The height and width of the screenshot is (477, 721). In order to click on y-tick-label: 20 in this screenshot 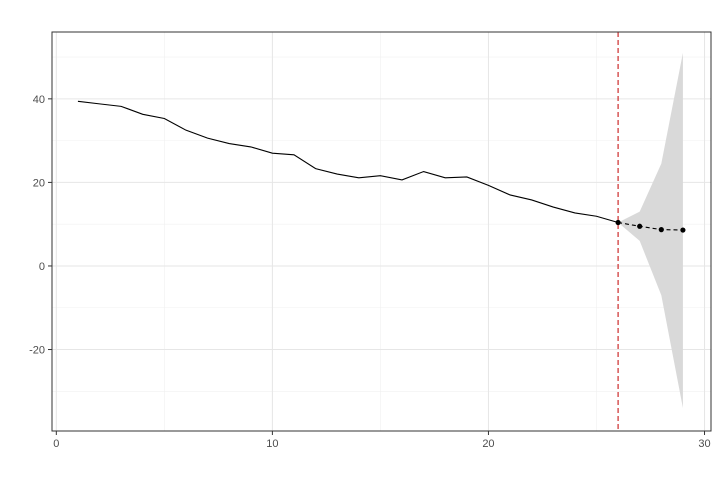, I will do `click(39, 183)`.